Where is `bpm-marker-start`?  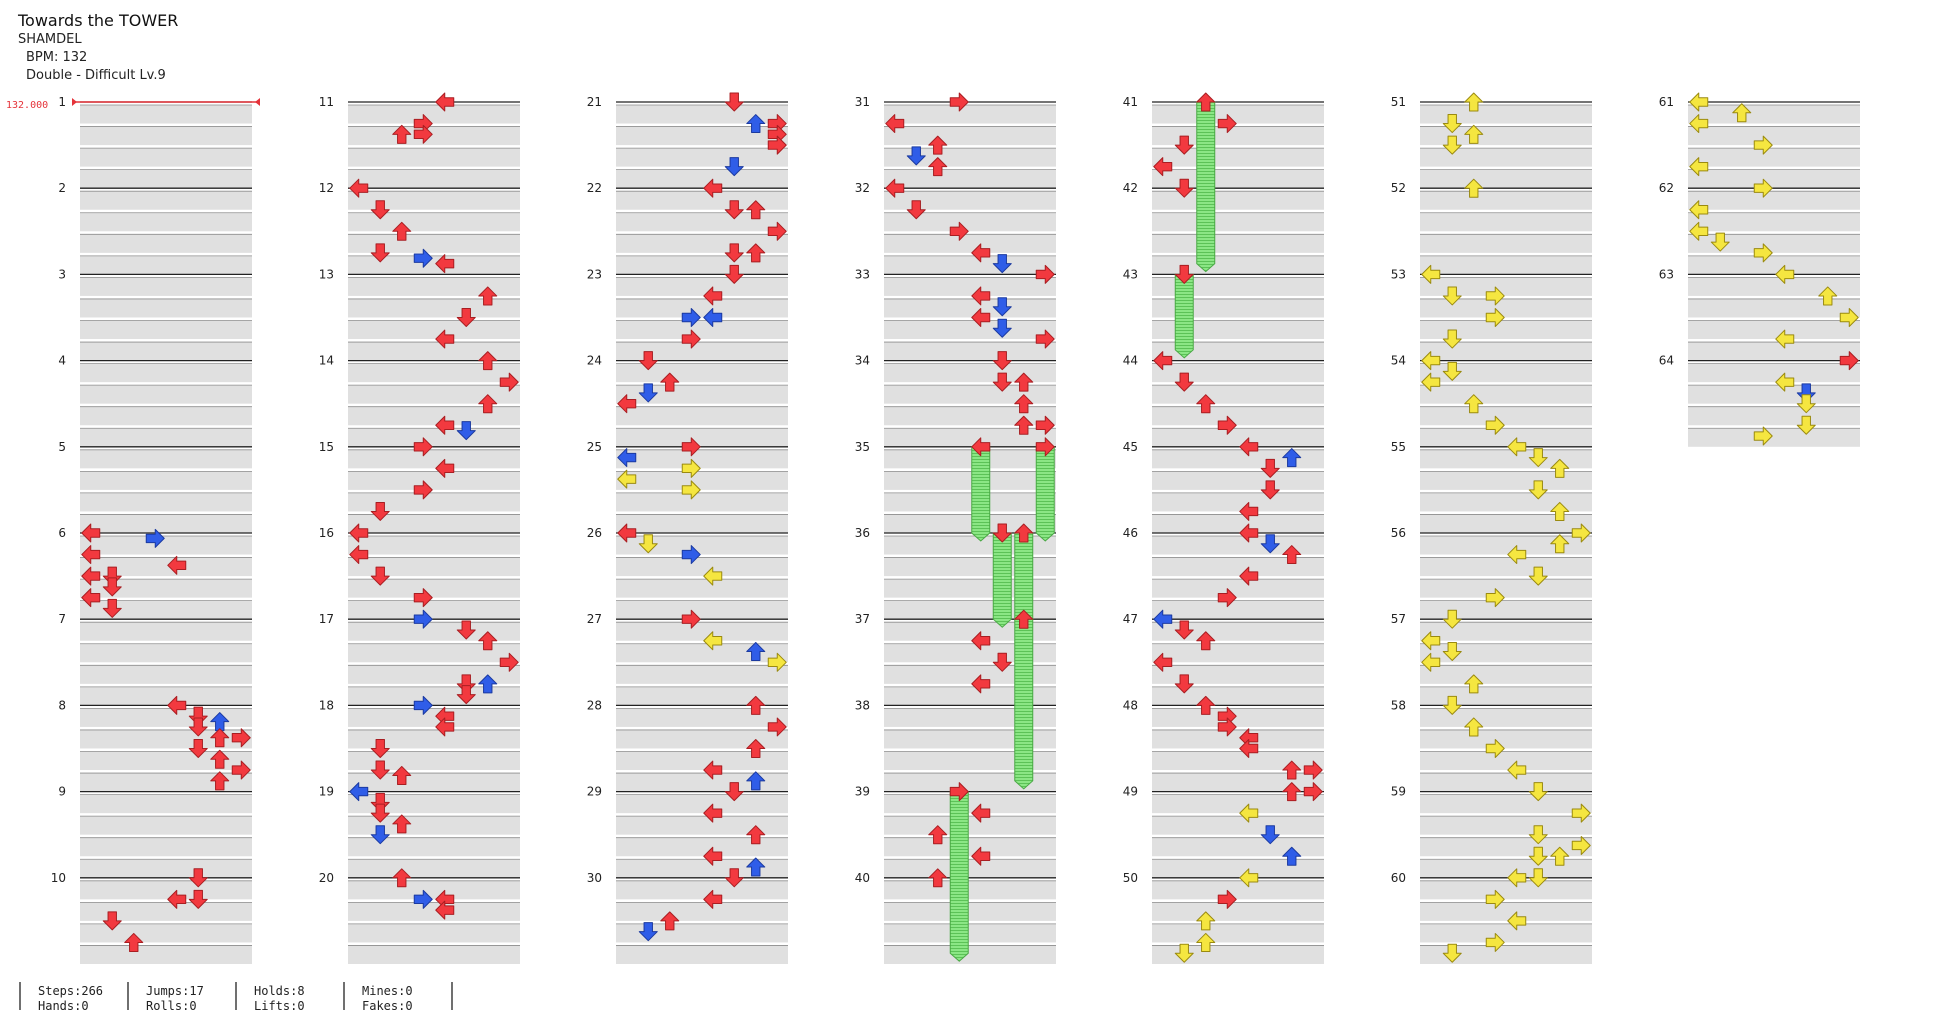
bpm-marker-start is located at coordinates (74, 102).